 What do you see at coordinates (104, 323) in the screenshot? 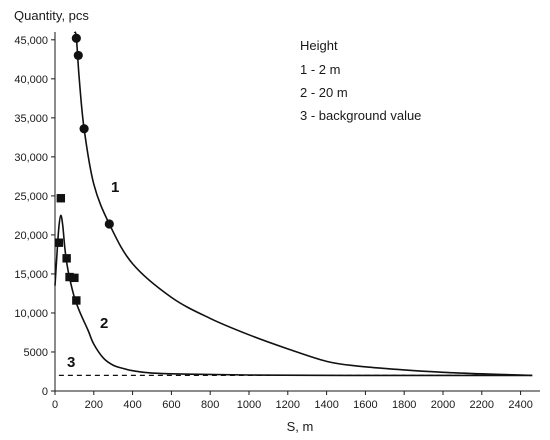
I see `series-label-2: 2` at bounding box center [104, 323].